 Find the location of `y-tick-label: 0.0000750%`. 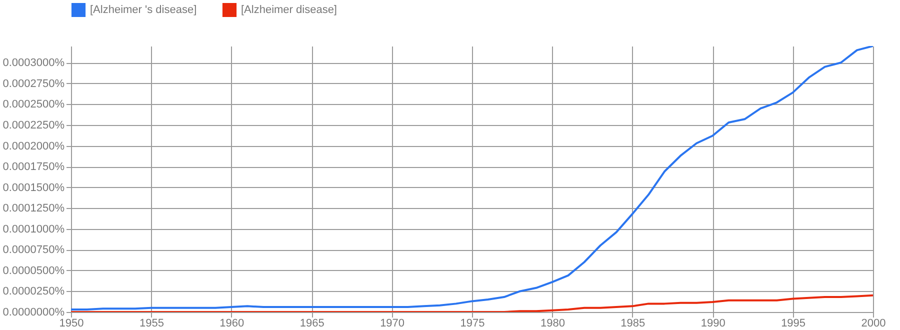

y-tick-label: 0.0000750% is located at coordinates (33, 250).